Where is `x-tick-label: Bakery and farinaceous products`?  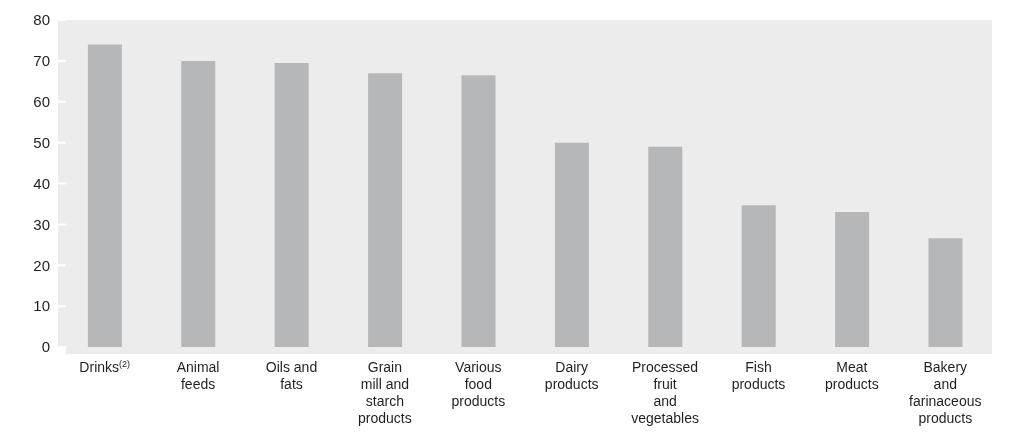
x-tick-label: Bakery and farinaceous products is located at coordinates (945, 392).